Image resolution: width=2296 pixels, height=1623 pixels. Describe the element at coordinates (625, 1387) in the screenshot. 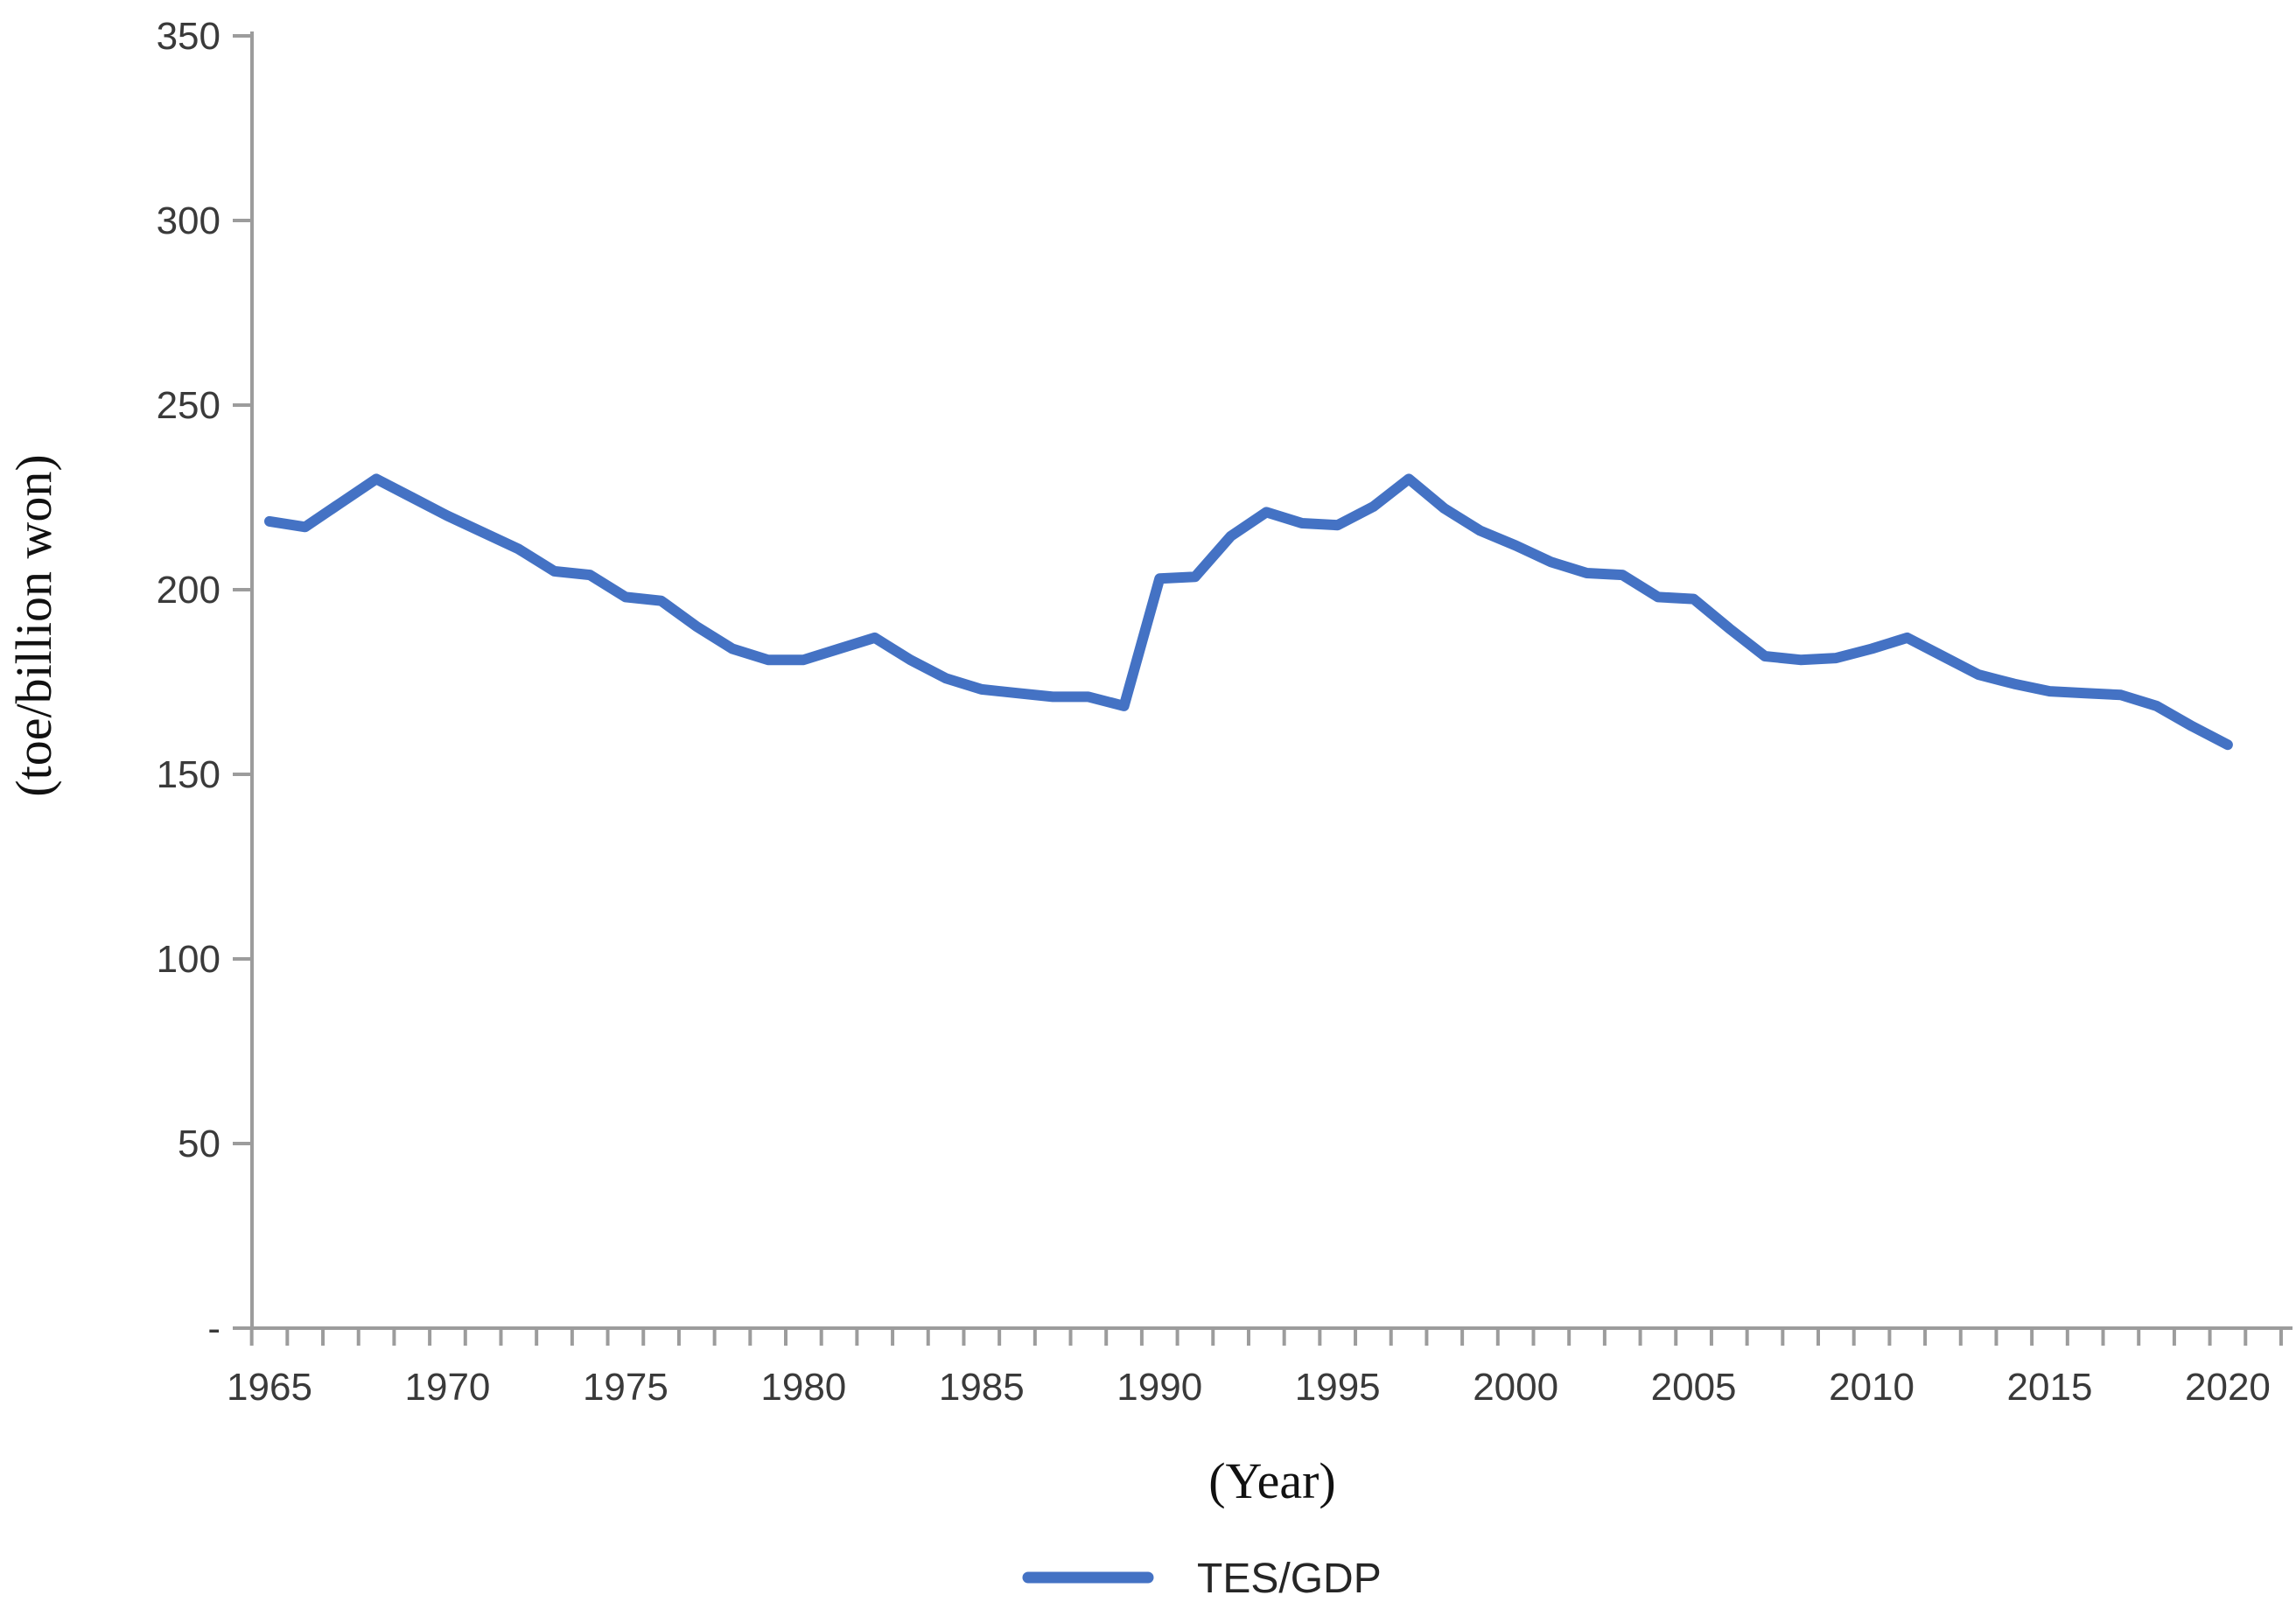

I see `x-tick-label: 1975` at that location.